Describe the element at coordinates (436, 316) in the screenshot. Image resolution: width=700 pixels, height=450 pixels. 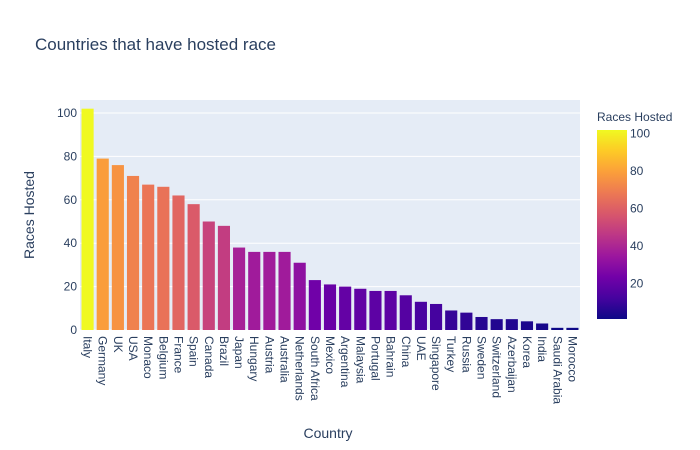
I see `bar-singapore` at that location.